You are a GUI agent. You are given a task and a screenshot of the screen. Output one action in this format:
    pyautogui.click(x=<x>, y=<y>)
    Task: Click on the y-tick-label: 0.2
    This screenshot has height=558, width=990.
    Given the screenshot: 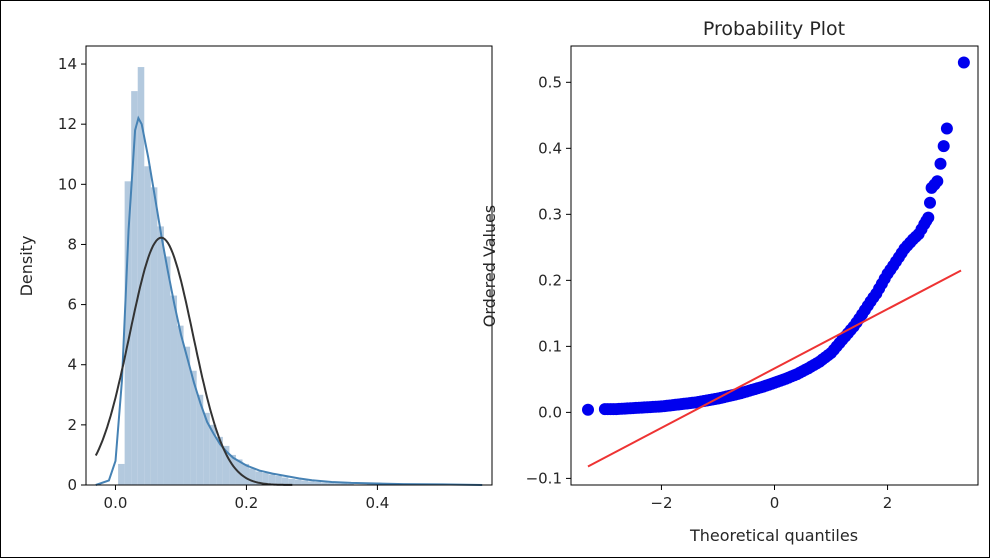 What is the action you would take?
    pyautogui.click(x=550, y=280)
    